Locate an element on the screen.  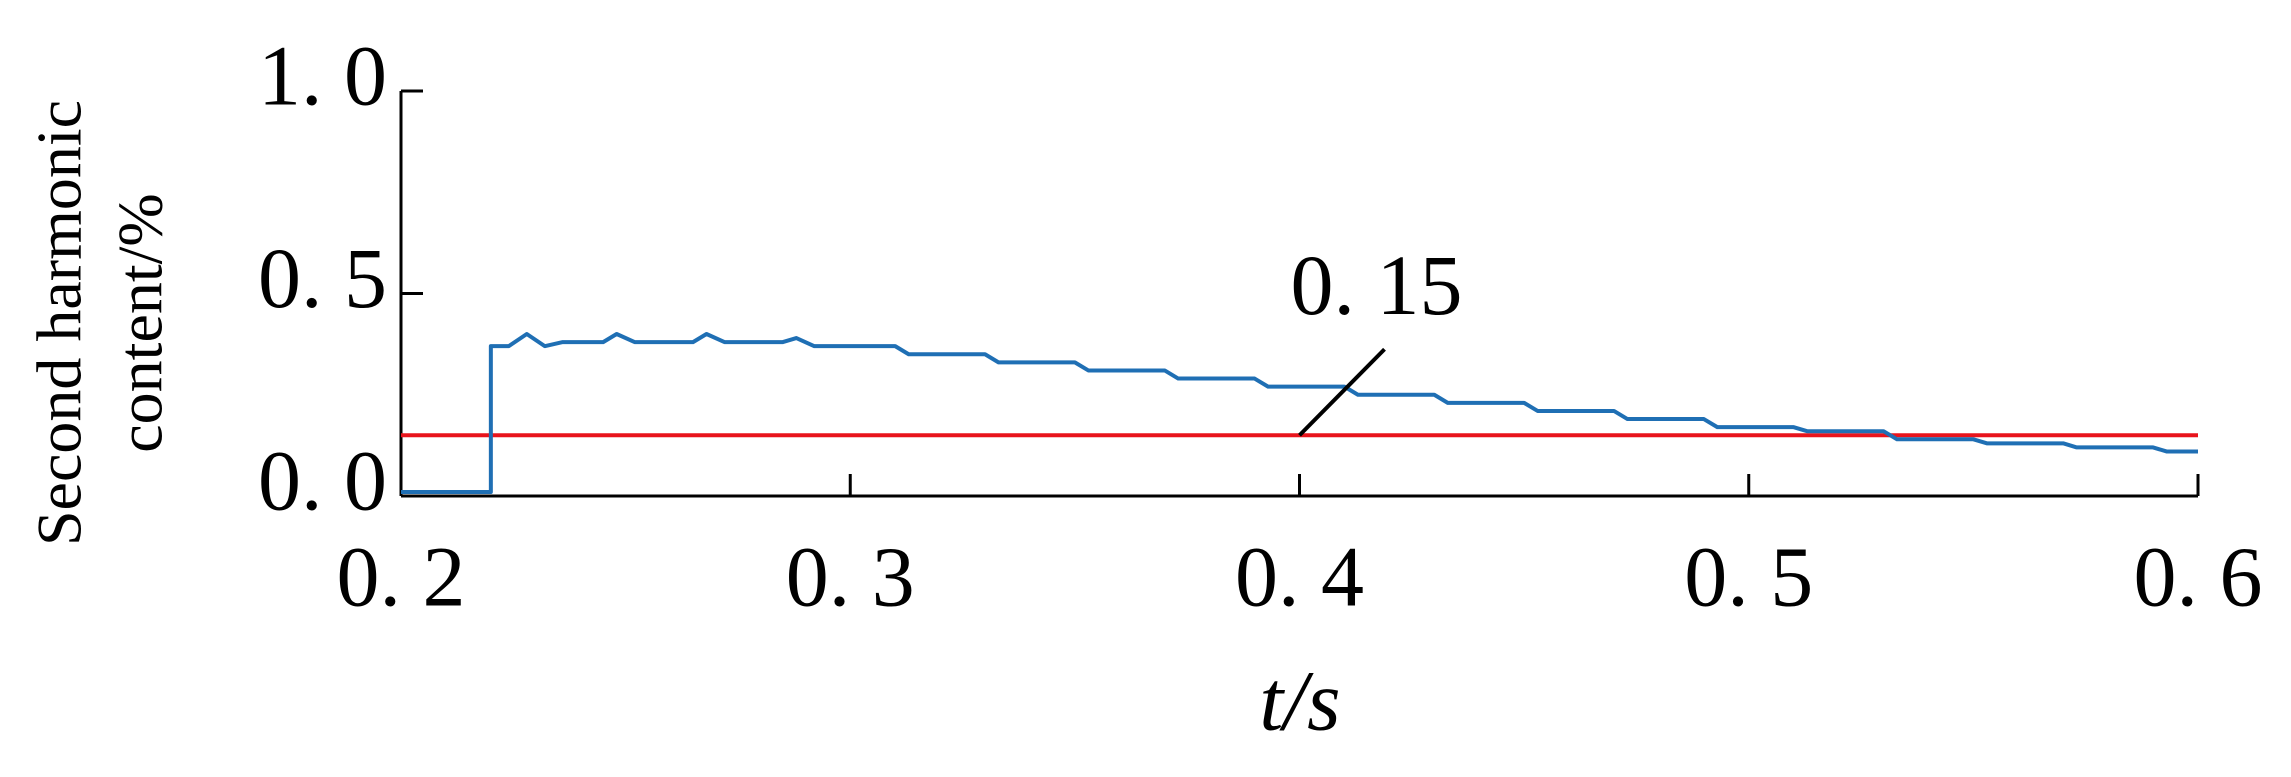
y-tick-label: 1. 0 is located at coordinates (322, 76).